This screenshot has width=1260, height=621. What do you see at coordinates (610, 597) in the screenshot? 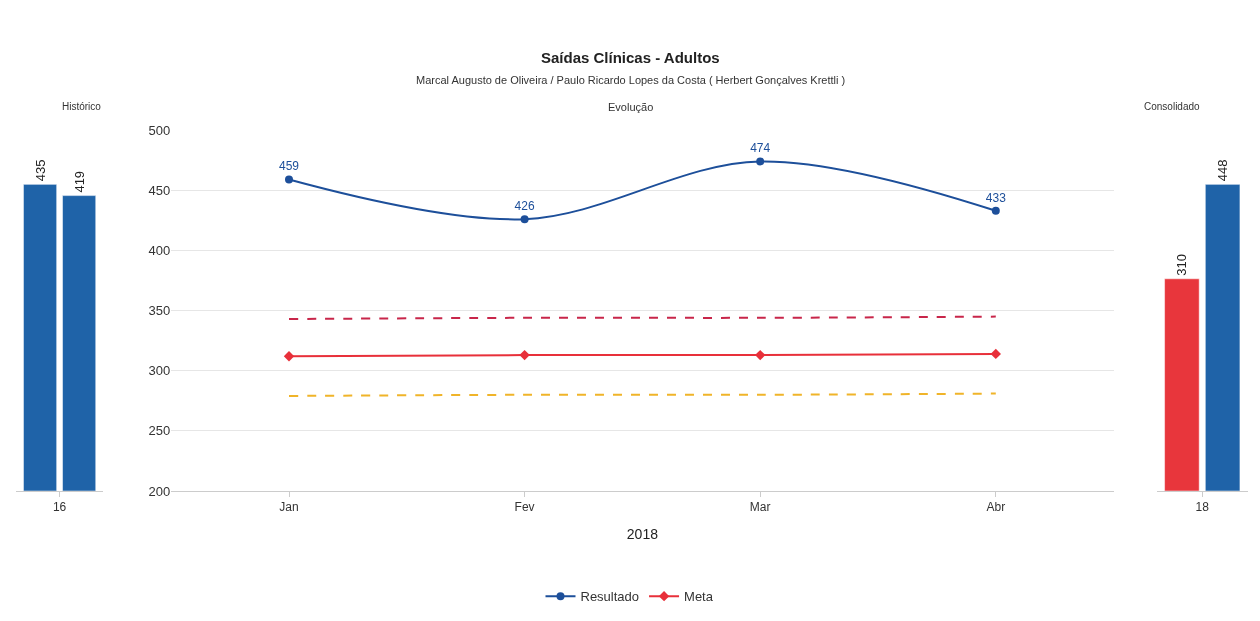
I see `legend-label: Resultado` at bounding box center [610, 597].